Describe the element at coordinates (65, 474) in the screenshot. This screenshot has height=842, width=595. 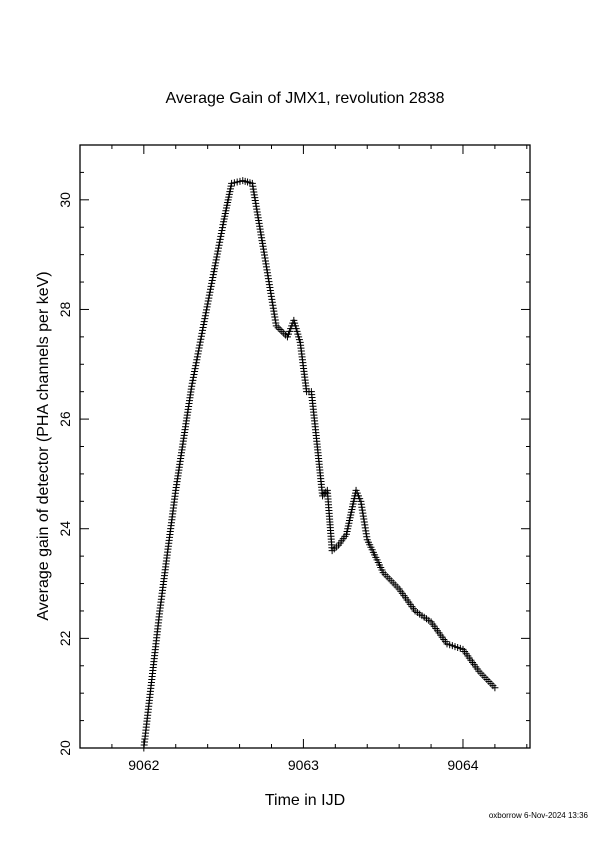
I see `y-axis-tick-labels: 20 22 24 26 28 30` at that location.